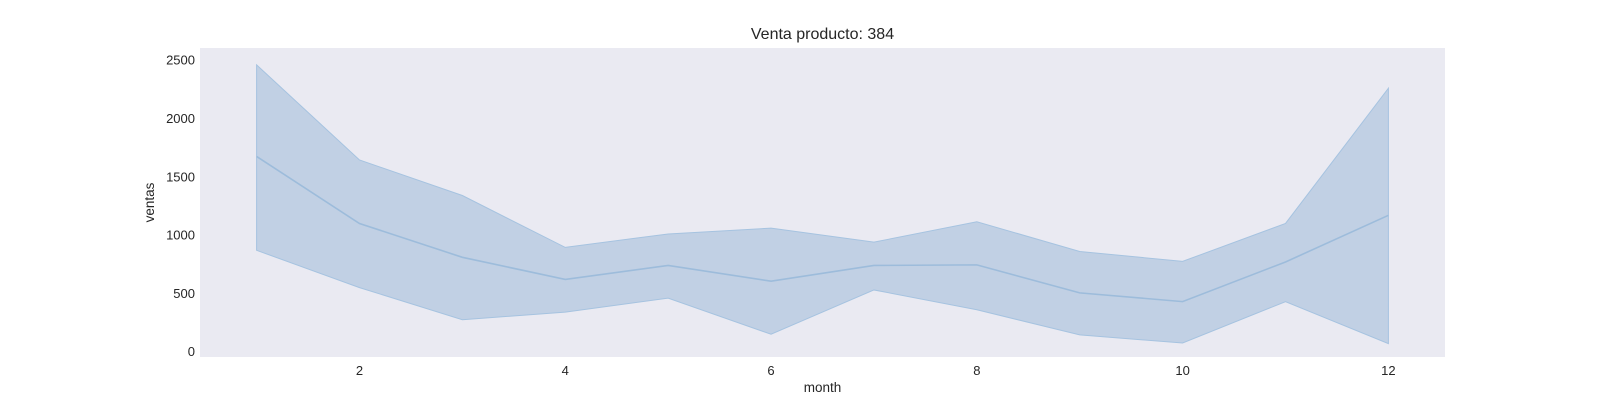 The image size is (1600, 405). What do you see at coordinates (180, 176) in the screenshot?
I see `y-tick-label: 1500` at bounding box center [180, 176].